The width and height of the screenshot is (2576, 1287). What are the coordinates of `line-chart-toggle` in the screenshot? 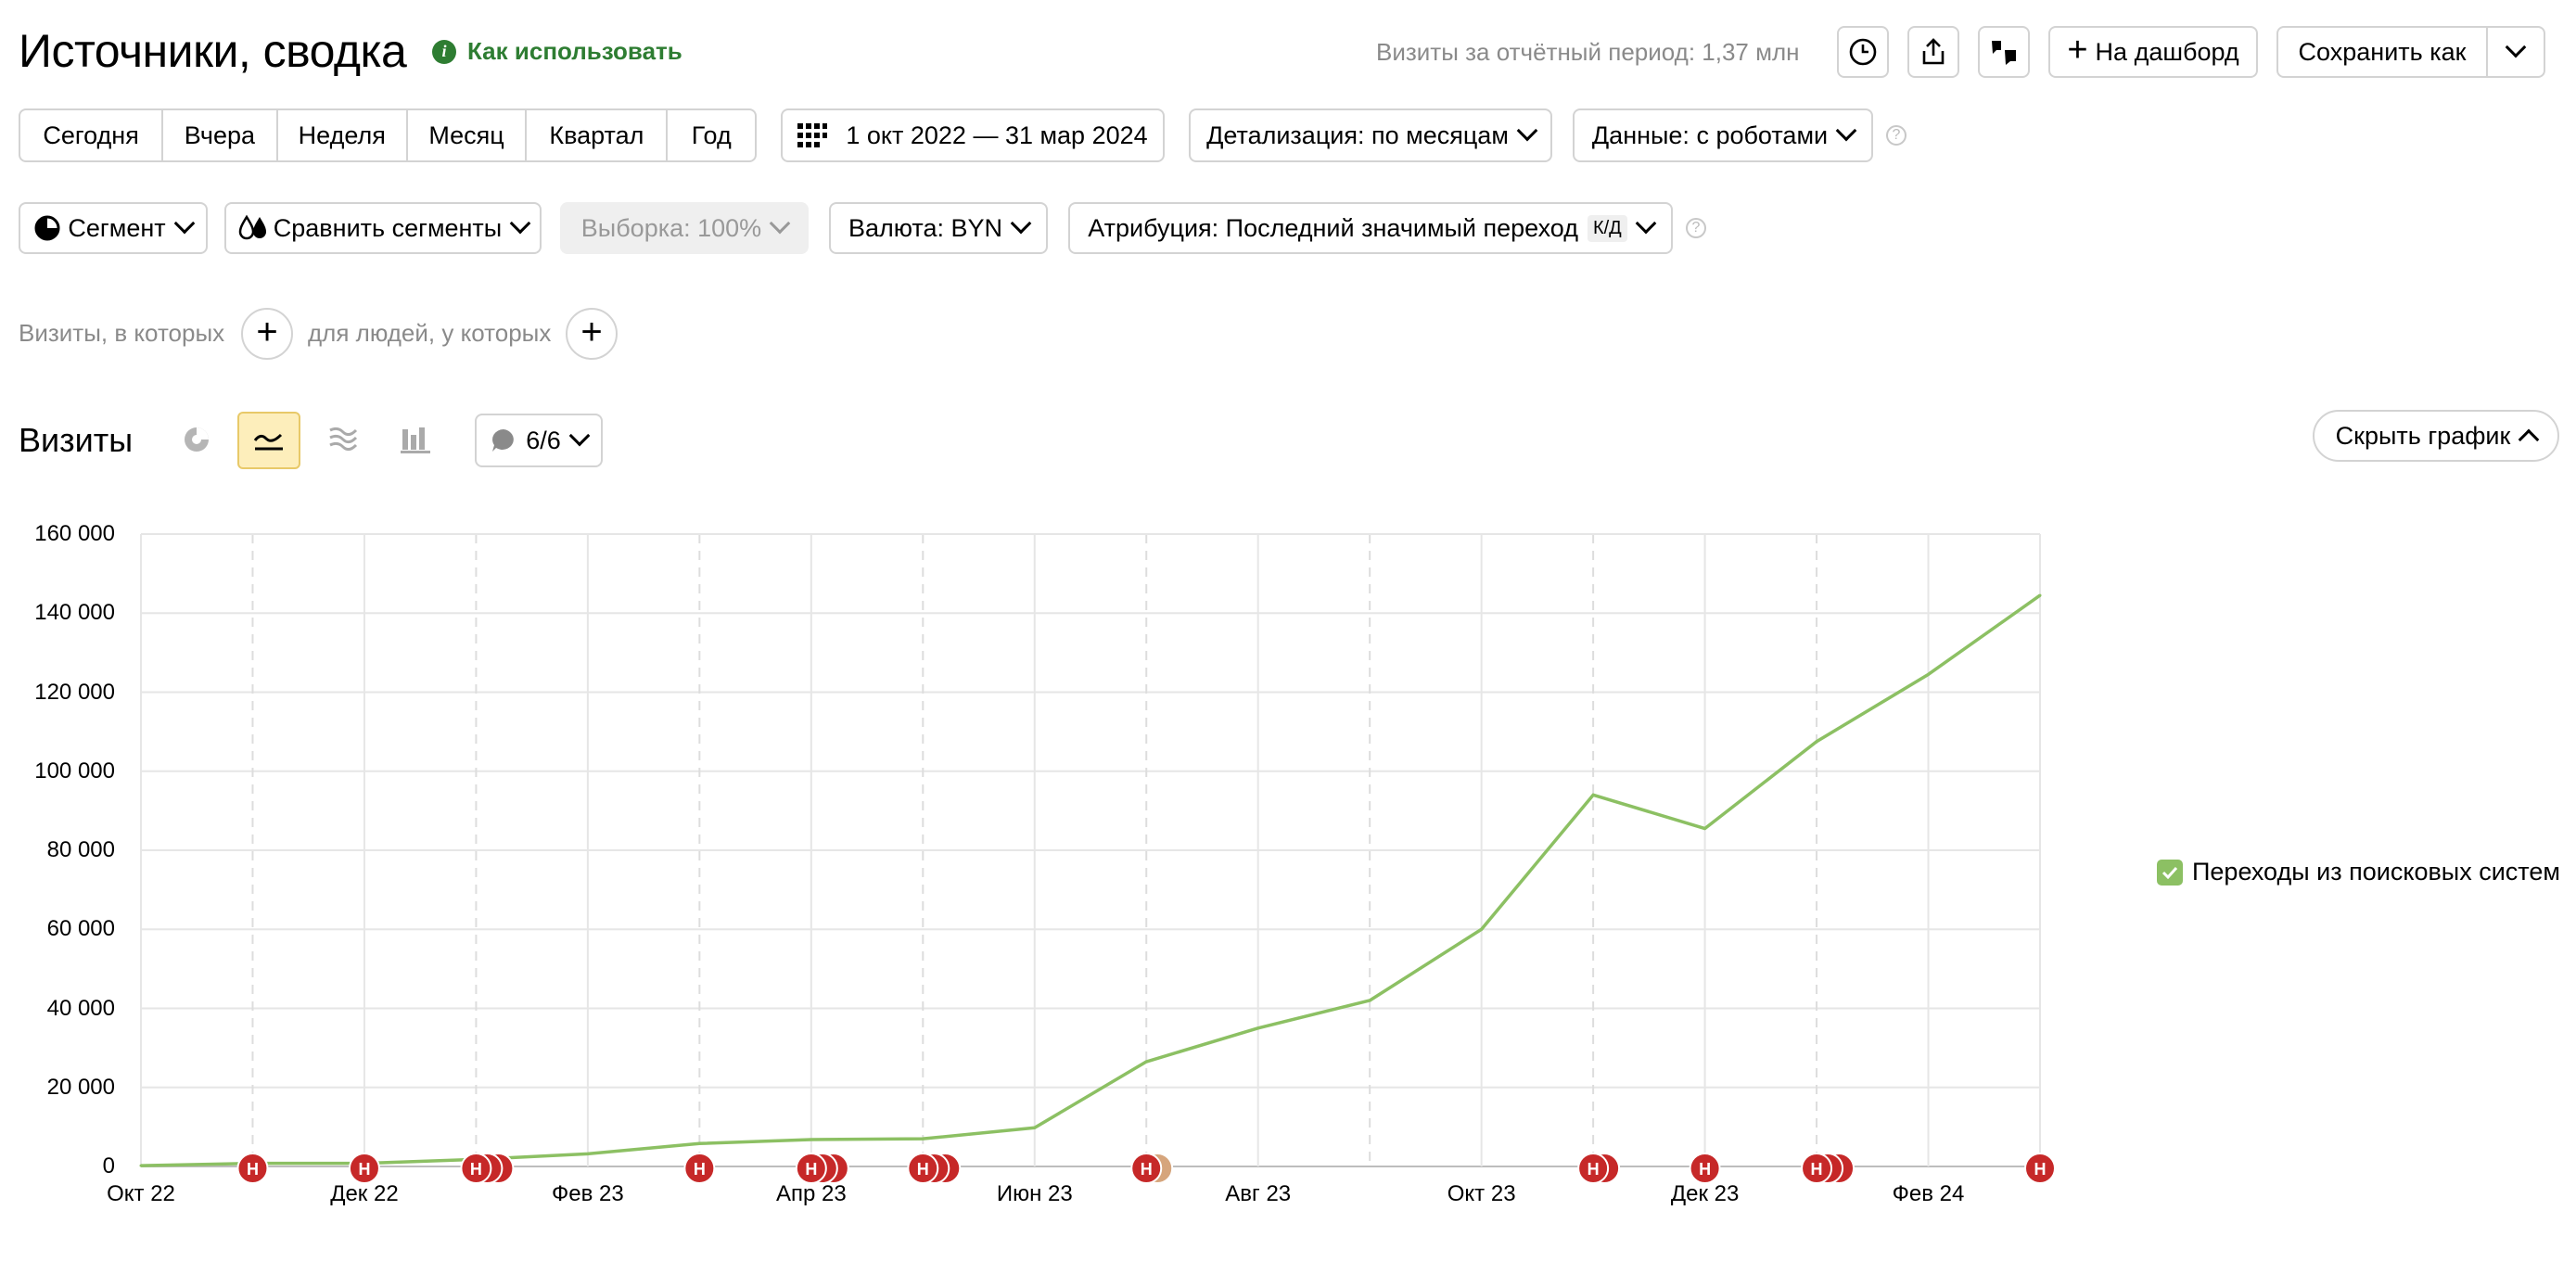 It's located at (268, 441).